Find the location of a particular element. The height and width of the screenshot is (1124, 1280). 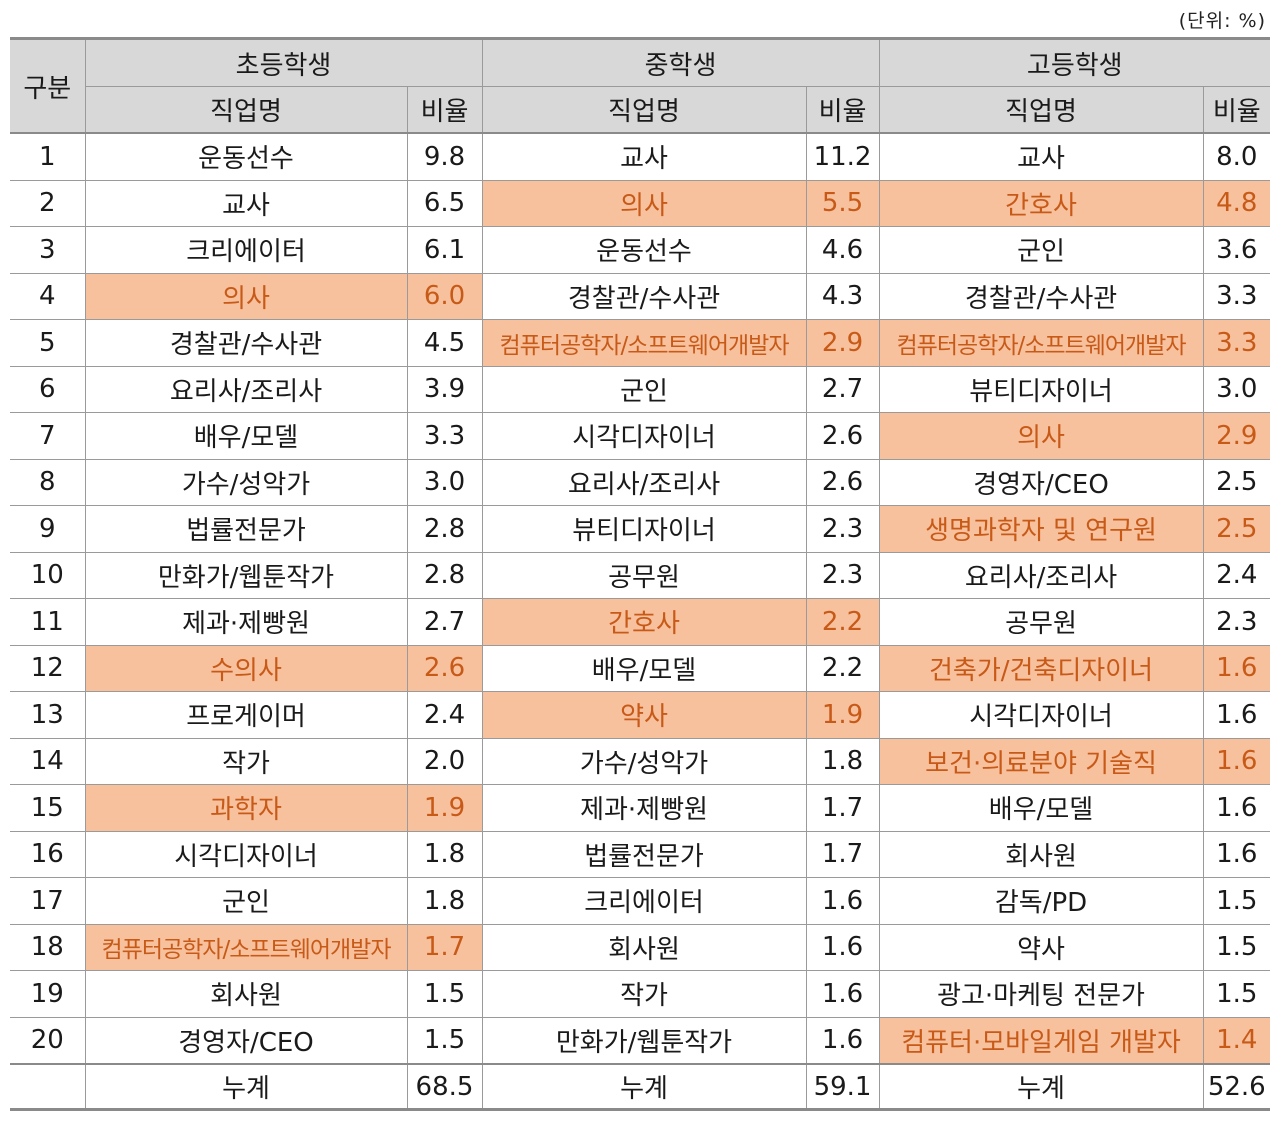

ratio-cell-high: 1.6 is located at coordinates (1236, 761).